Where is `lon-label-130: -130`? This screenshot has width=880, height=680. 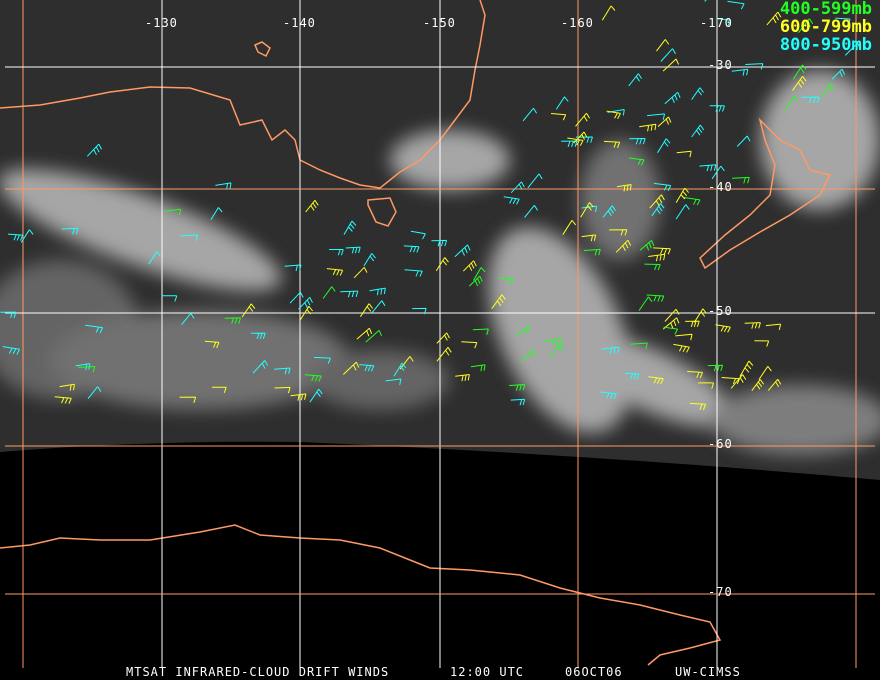 lon-label-130: -130 is located at coordinates (161, 23).